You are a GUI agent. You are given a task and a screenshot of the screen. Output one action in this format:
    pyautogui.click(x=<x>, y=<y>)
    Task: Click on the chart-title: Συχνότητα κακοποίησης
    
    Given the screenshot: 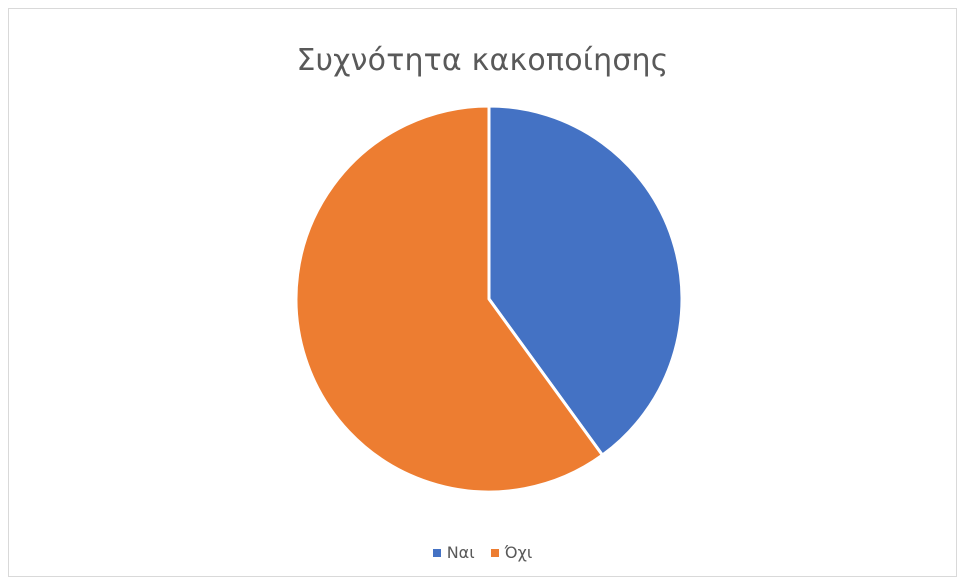 What is the action you would take?
    pyautogui.click(x=482, y=60)
    